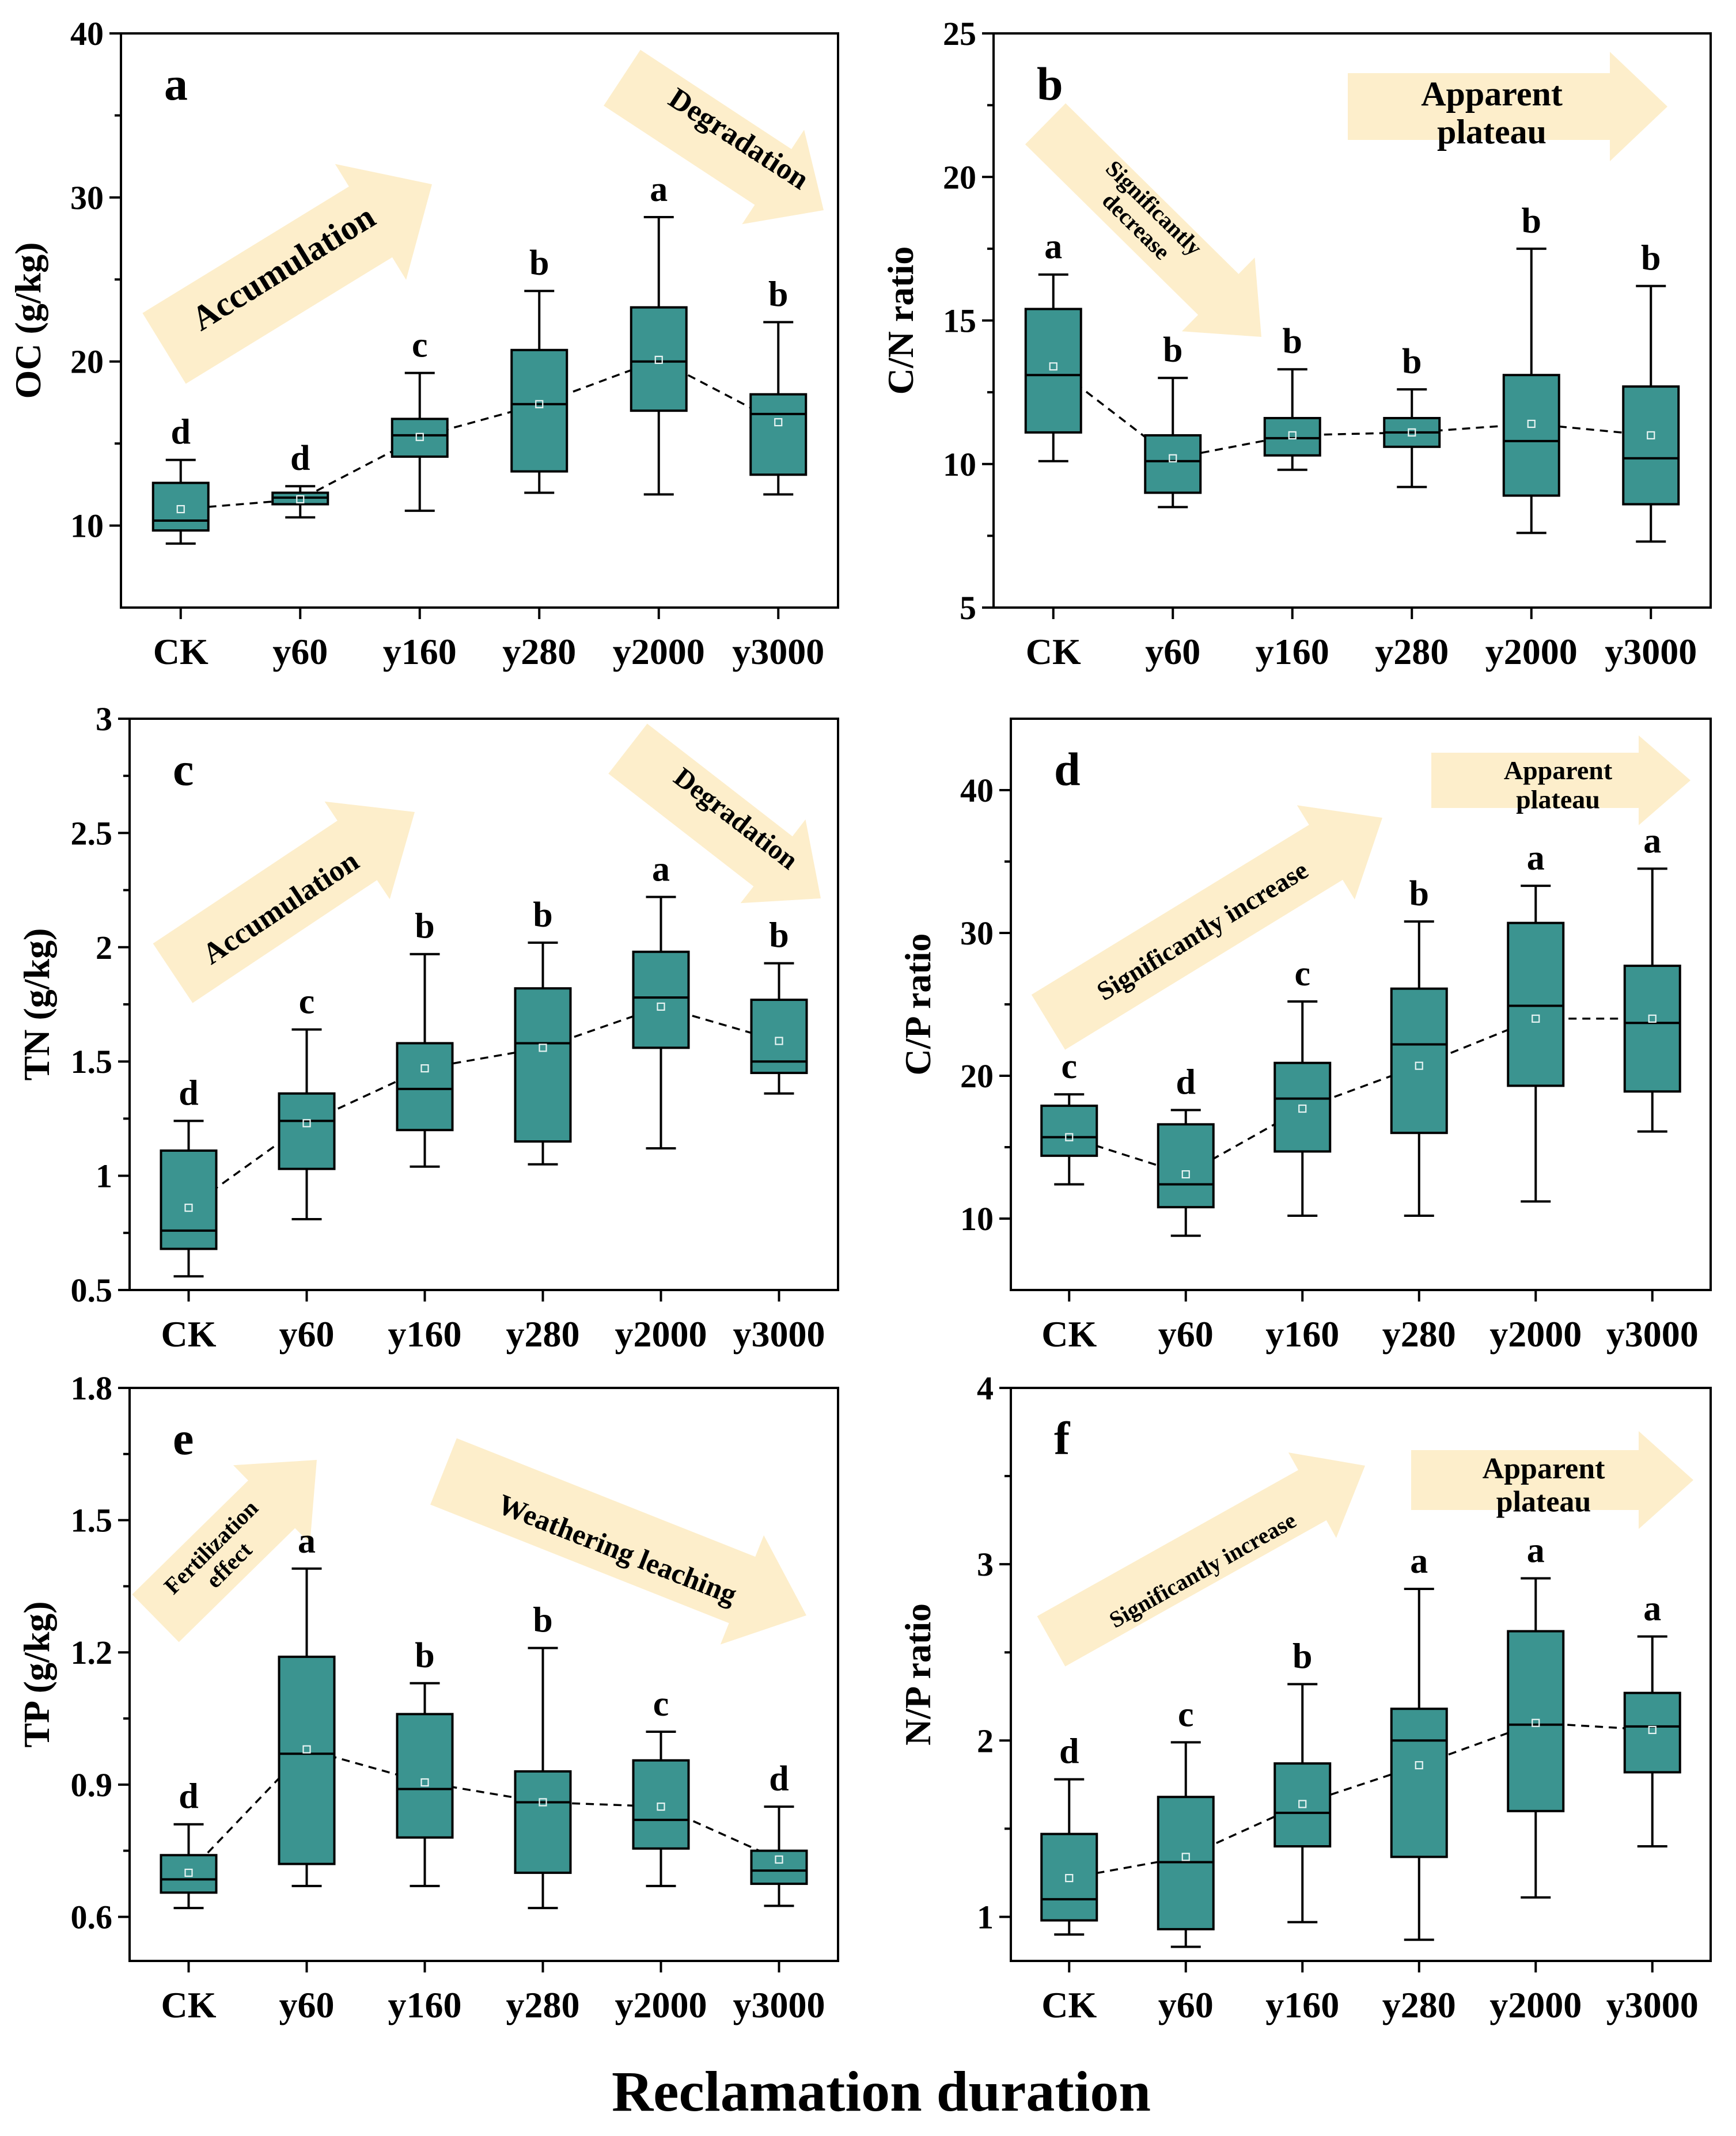 The height and width of the screenshot is (2136, 1736). Describe the element at coordinates (1531, 368) in the screenshot. I see `box-y2000: b` at that location.